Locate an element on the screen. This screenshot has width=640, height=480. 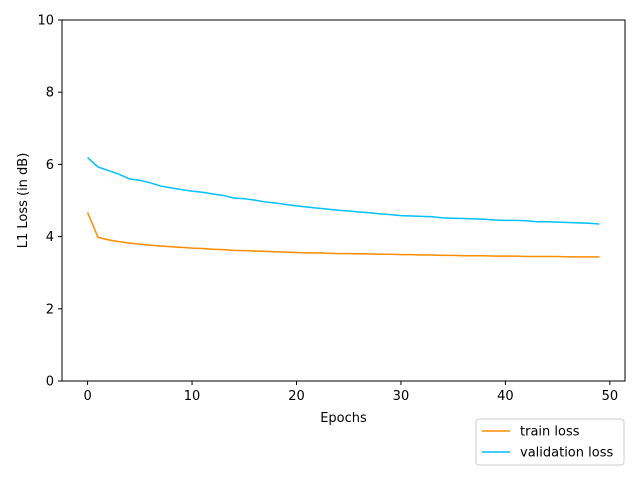
legend-box is located at coordinates (550, 442).